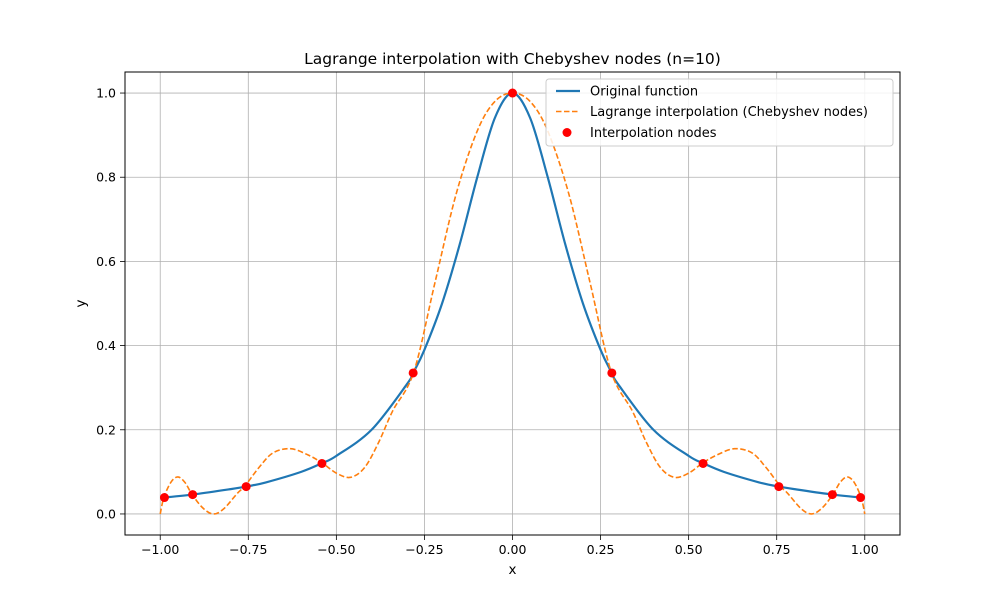  What do you see at coordinates (106, 93) in the screenshot?
I see `y-tick-label: 1.0` at bounding box center [106, 93].